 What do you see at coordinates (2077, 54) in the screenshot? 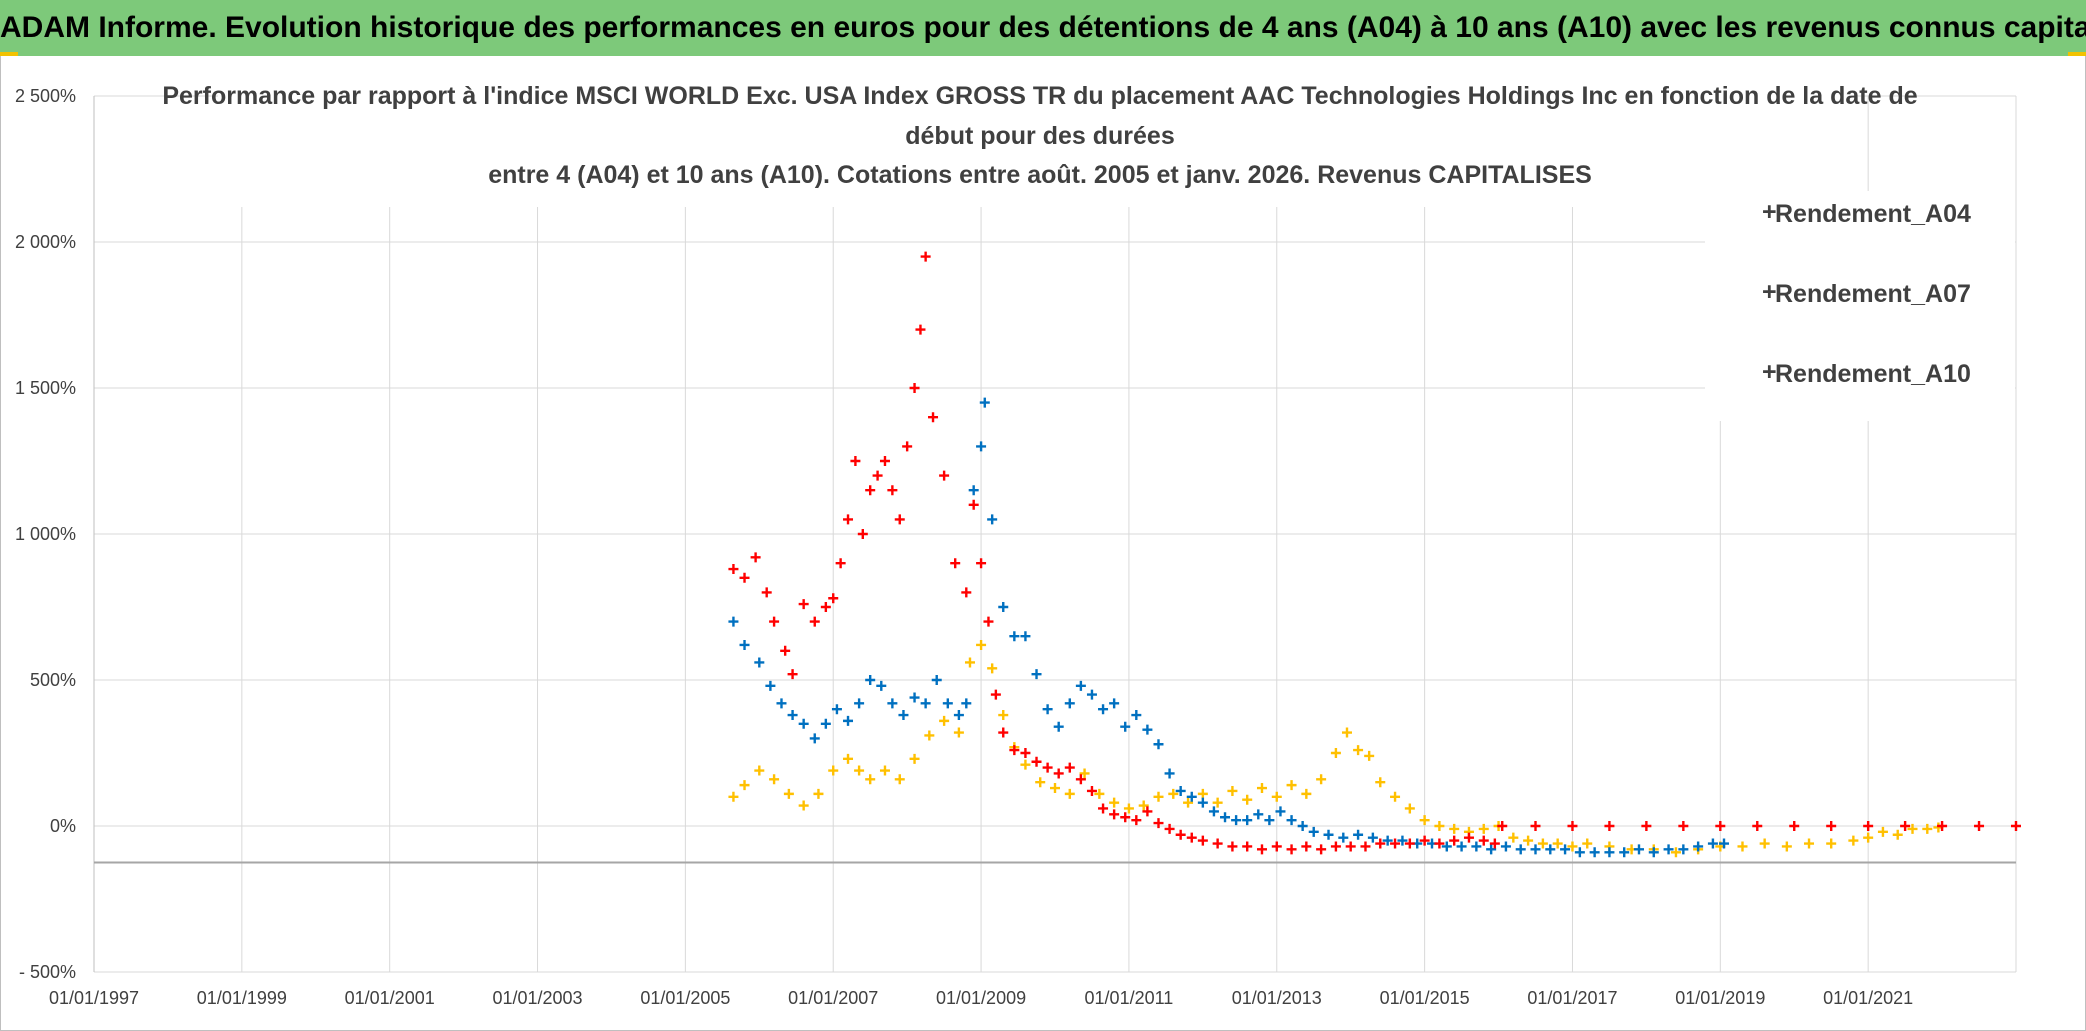
I see `corner-marker-right` at bounding box center [2077, 54].